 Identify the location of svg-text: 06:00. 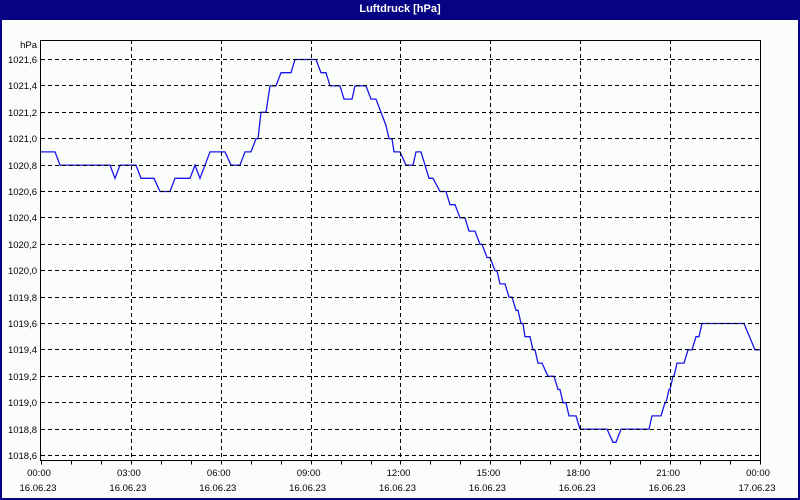
(219, 473).